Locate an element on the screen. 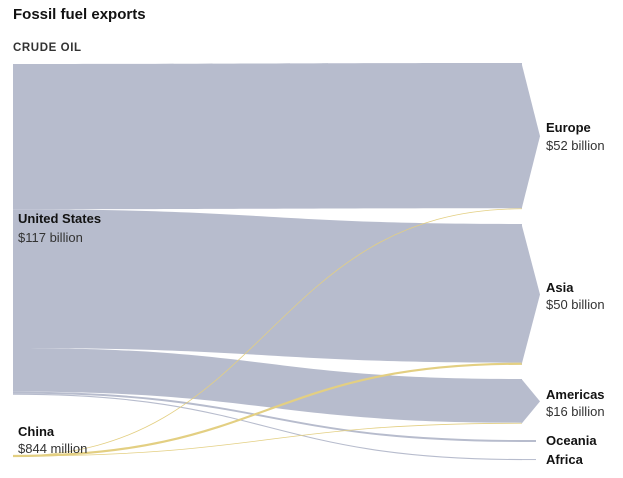  source-label-china: China is located at coordinates (36, 431).